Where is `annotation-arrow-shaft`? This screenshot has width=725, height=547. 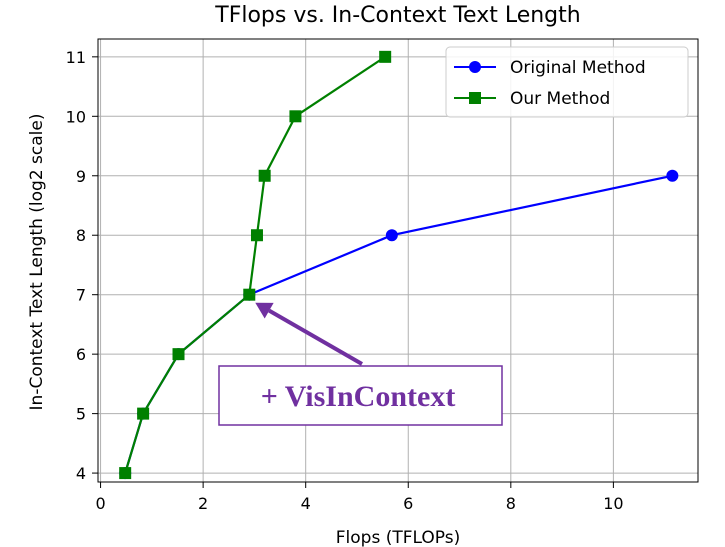 annotation-arrow-shaft is located at coordinates (315, 337).